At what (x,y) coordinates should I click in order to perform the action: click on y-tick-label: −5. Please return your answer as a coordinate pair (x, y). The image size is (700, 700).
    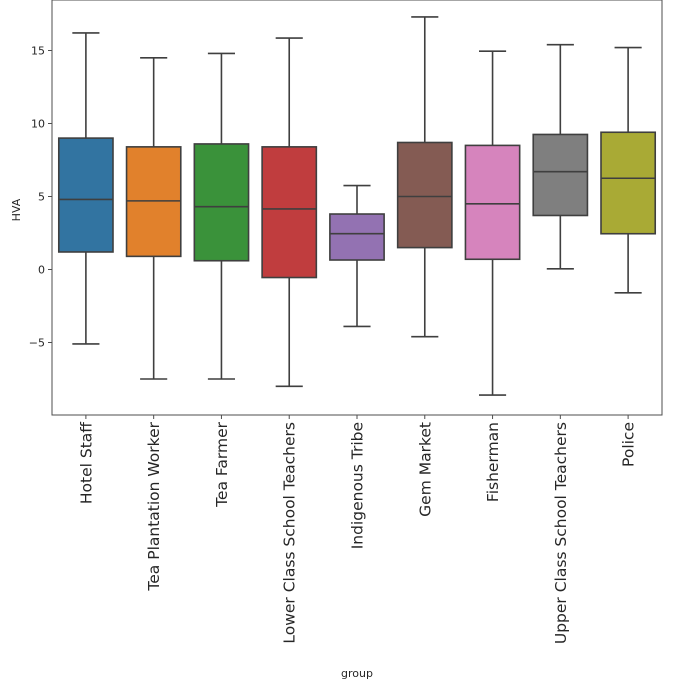
    Looking at the image, I should click on (37, 343).